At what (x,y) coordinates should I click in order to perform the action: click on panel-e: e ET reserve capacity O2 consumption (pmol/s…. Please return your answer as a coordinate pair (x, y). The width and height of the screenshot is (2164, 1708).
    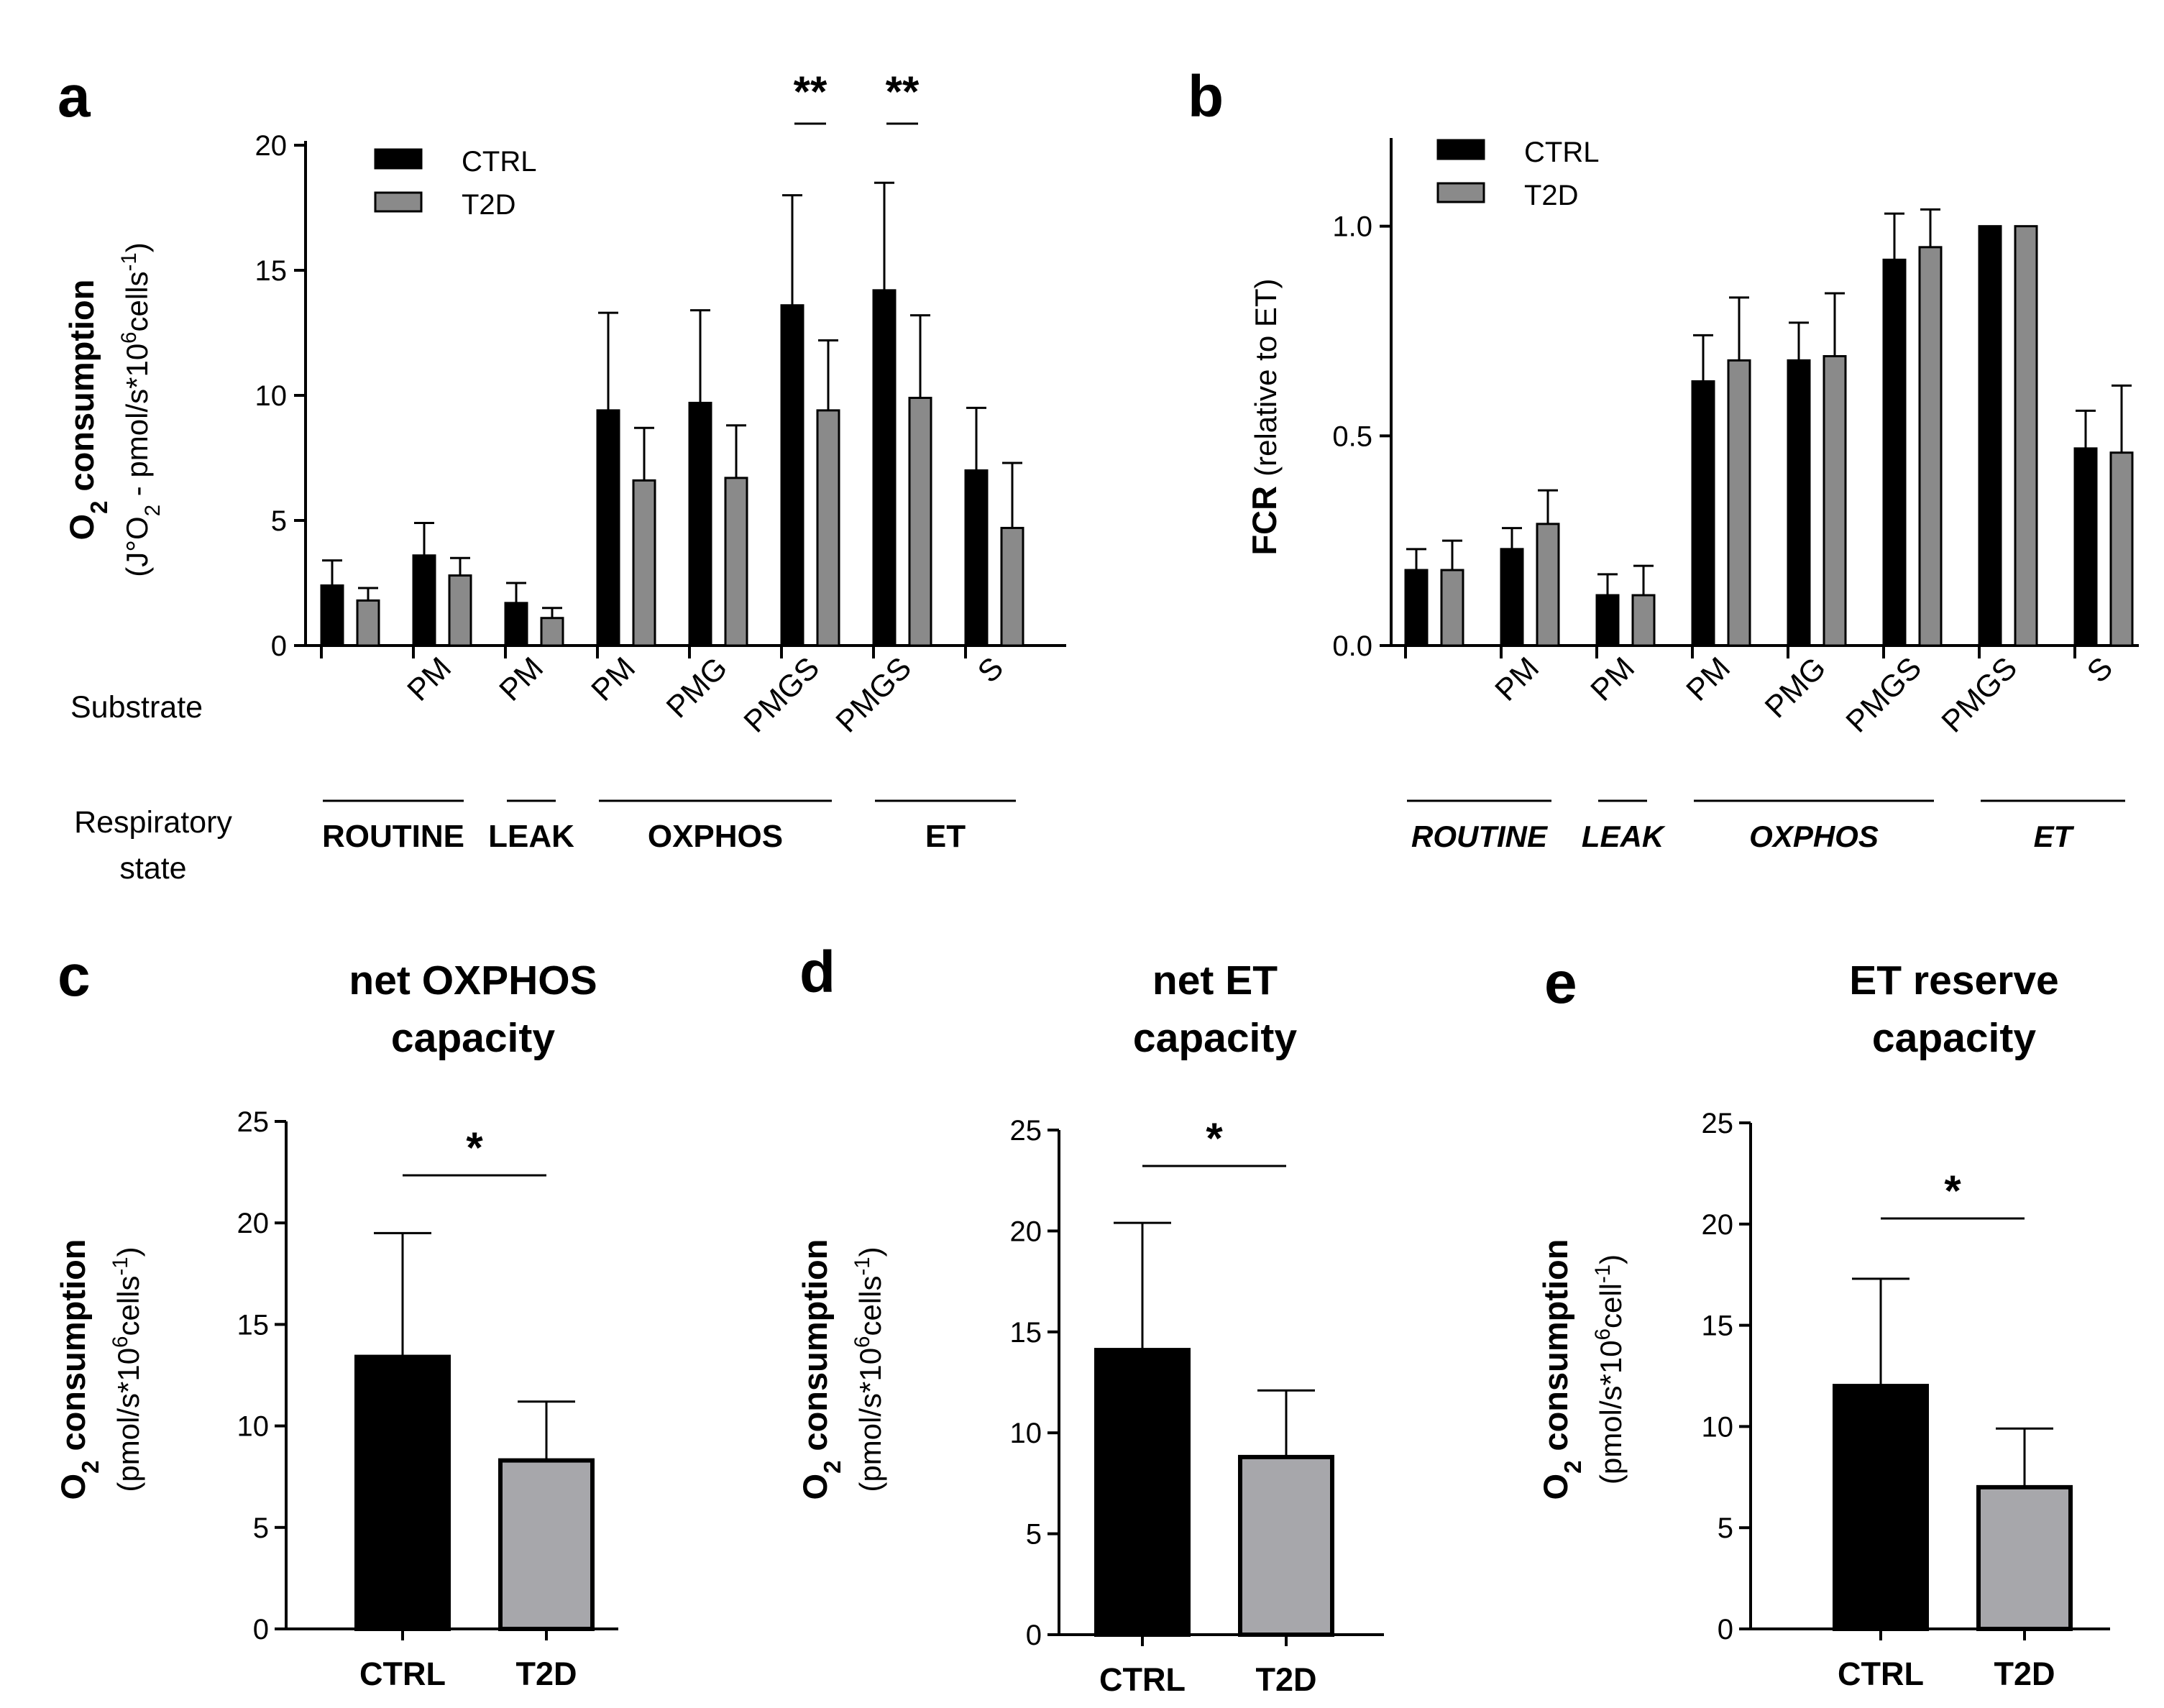
    Looking at the image, I should click on (1823, 1321).